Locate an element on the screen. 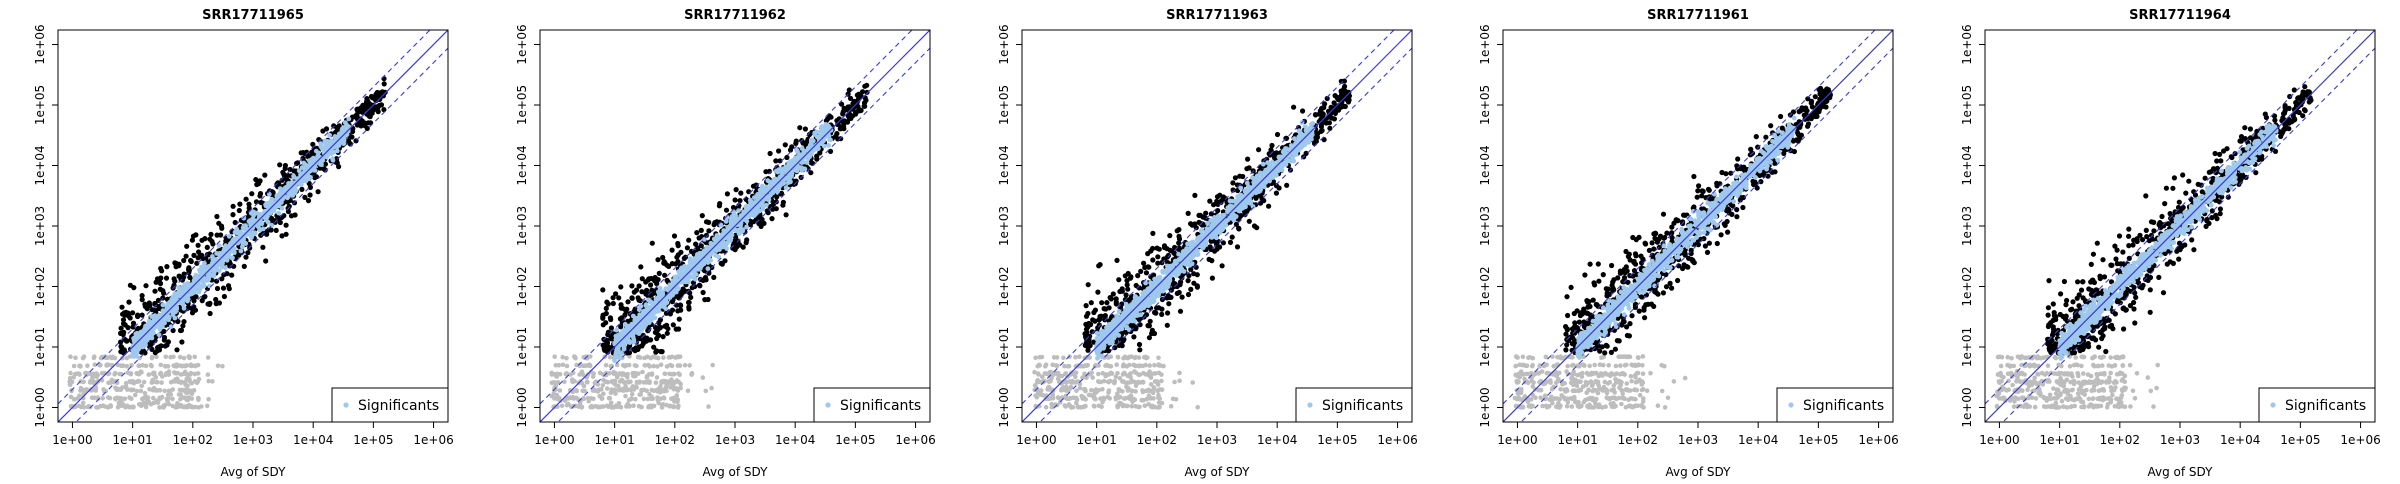  panel-title: SRR17711962 is located at coordinates (735, 15).